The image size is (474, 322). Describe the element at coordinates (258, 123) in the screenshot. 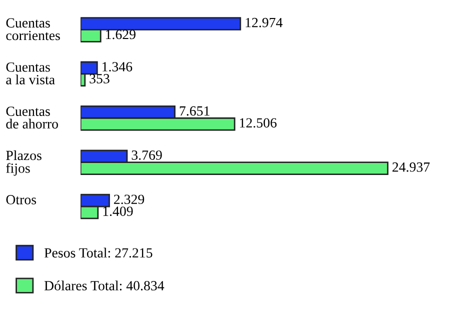

I see `data-label: 12.506` at that location.